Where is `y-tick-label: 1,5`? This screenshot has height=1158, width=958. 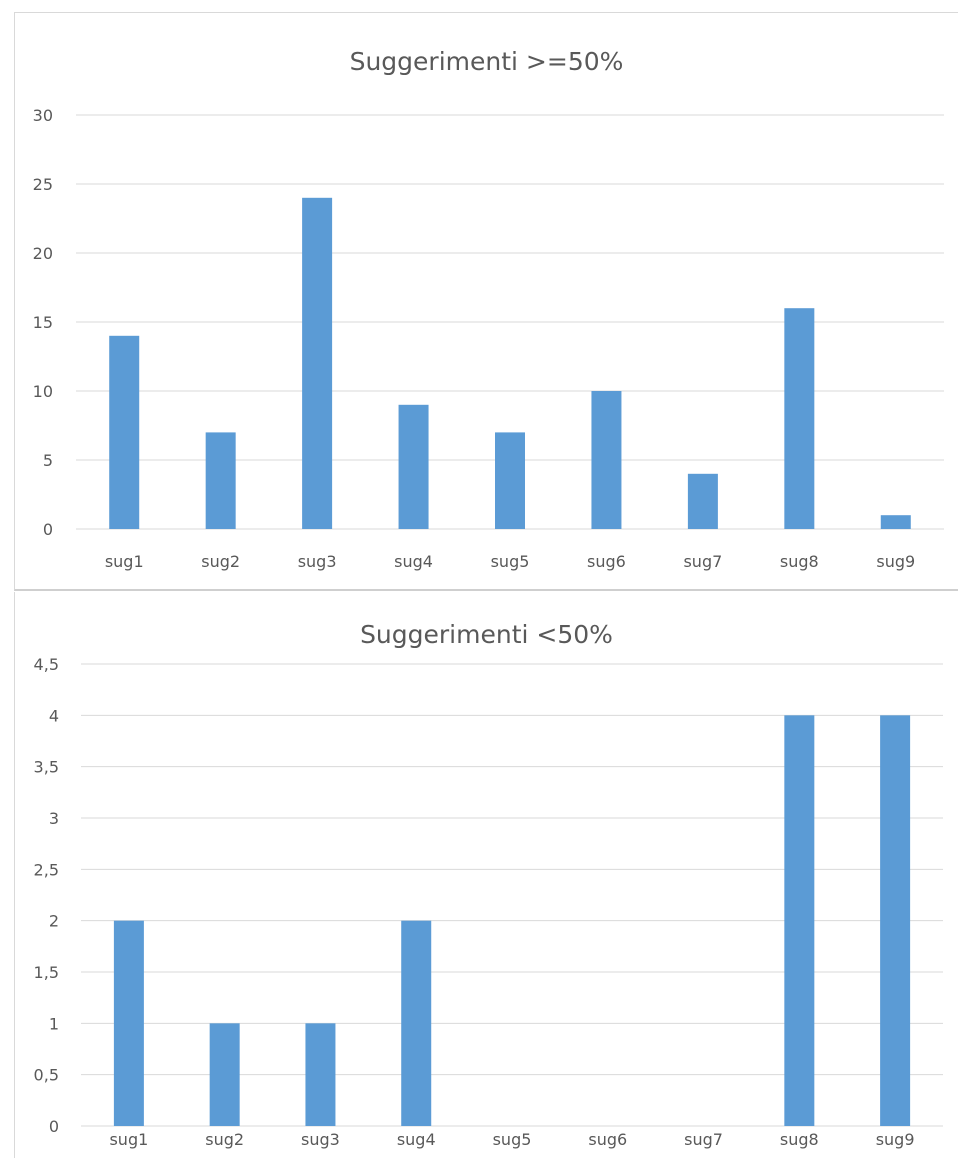 y-tick-label: 1,5 is located at coordinates (46, 972).